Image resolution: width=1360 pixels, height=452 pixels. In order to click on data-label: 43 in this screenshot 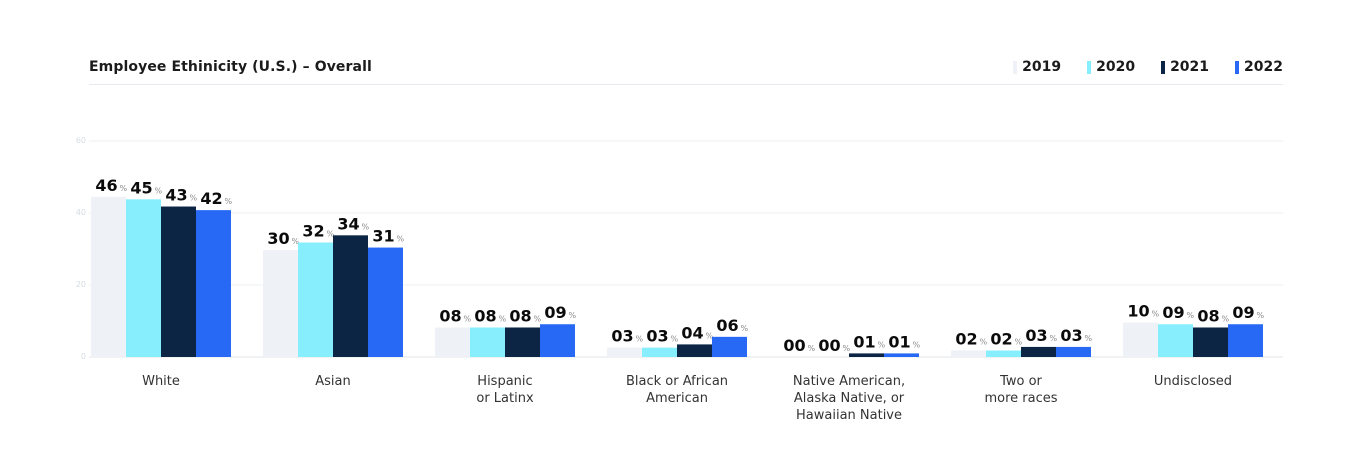, I will do `click(176, 195)`.